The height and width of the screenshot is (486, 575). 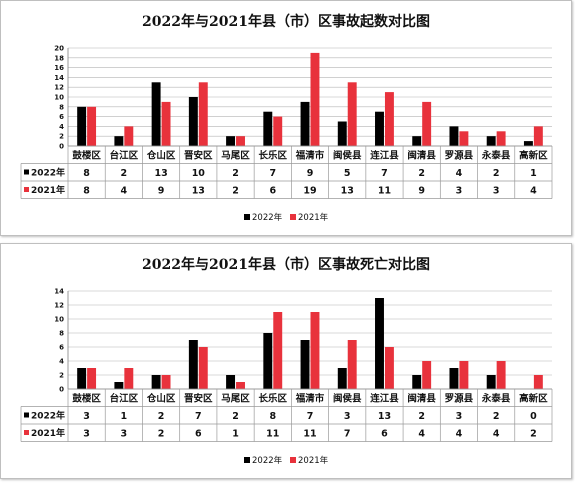 What do you see at coordinates (198, 434) in the screenshot?
I see `data-cell: 6` at bounding box center [198, 434].